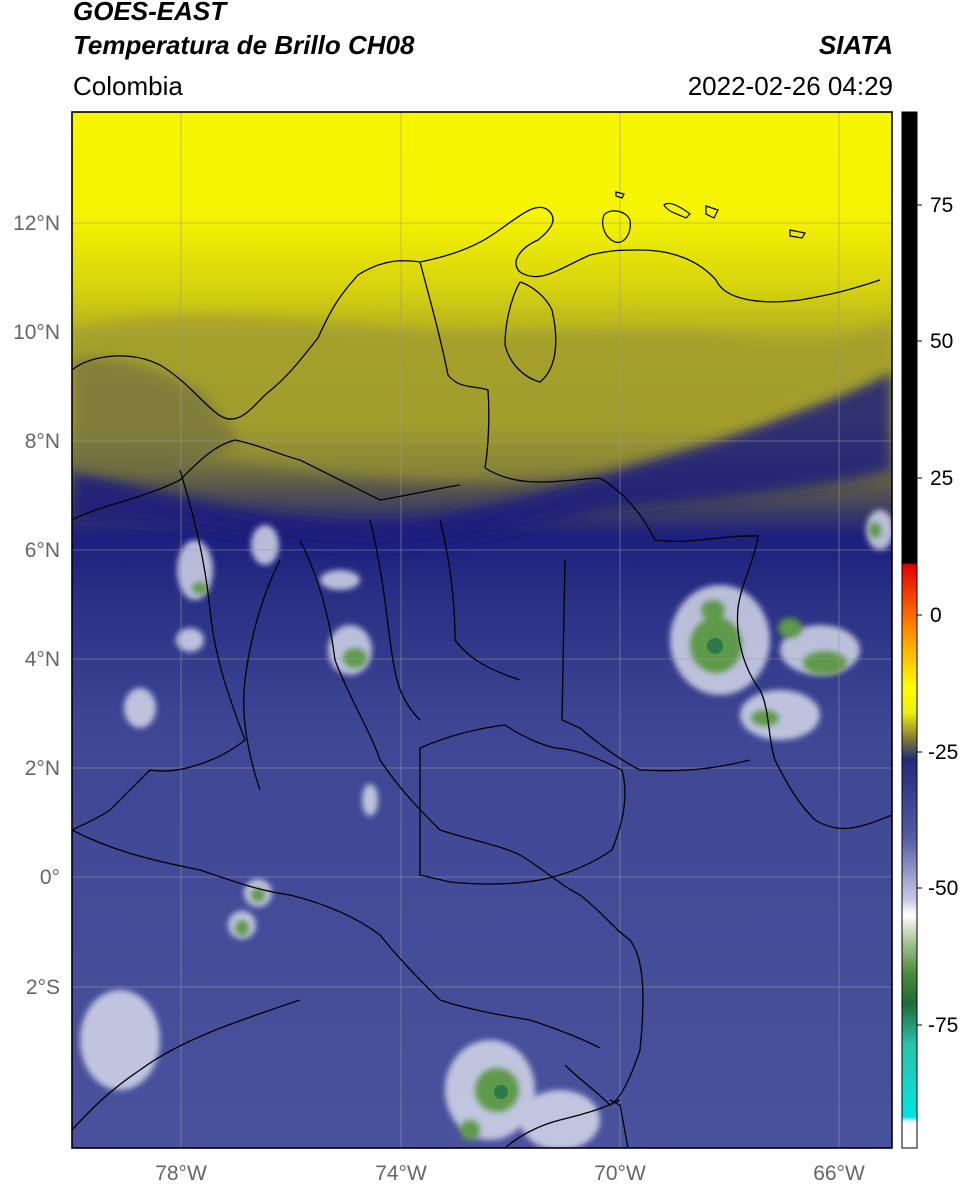 The height and width of the screenshot is (1190, 966). What do you see at coordinates (401, 1173) in the screenshot?
I see `lon-tick-label: 74°W` at bounding box center [401, 1173].